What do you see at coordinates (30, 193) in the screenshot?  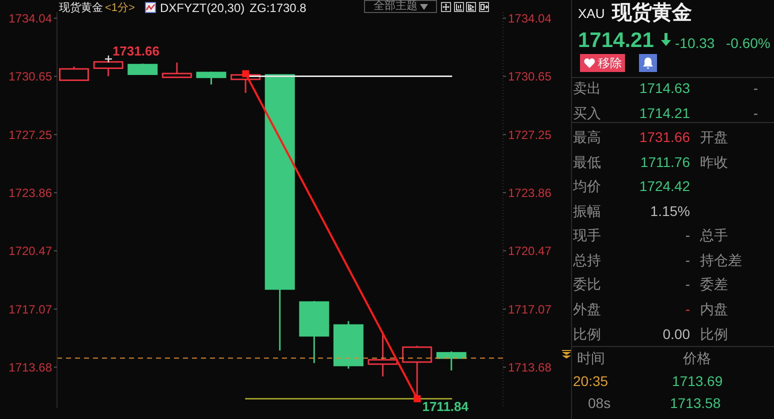 I see `y-tick-label: 1723.86` at bounding box center [30, 193].